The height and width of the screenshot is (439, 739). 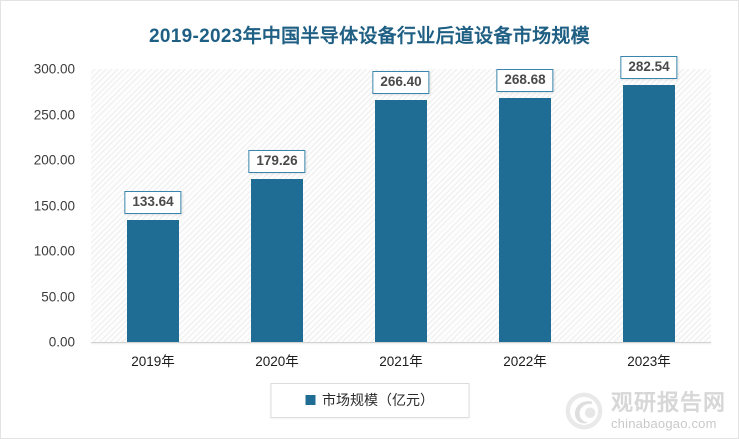 What do you see at coordinates (58, 296) in the screenshot?
I see `y-axis-tick-label: 50.00` at bounding box center [58, 296].